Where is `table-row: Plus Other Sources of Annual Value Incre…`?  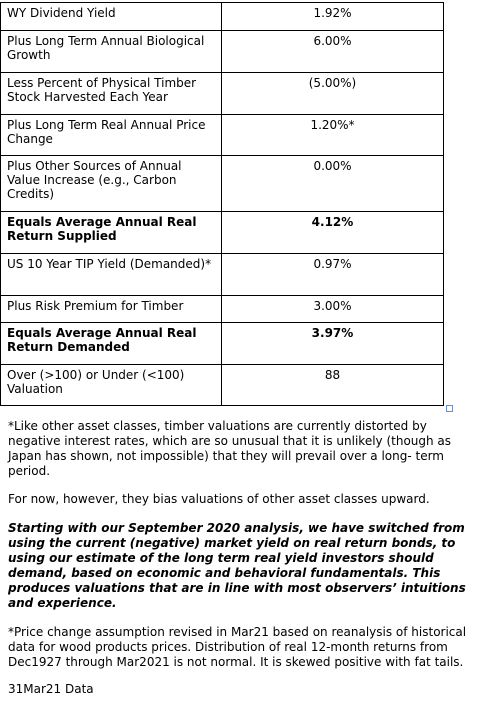
table-row: Plus Other Sources of Annual Value Incre… is located at coordinates (222, 183).